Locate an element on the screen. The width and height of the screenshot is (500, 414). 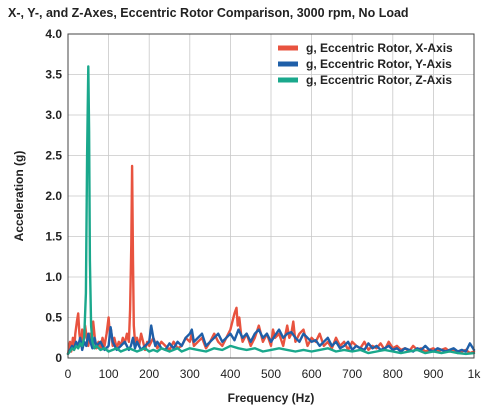
x-tick-label: 0 is located at coordinates (68, 374).